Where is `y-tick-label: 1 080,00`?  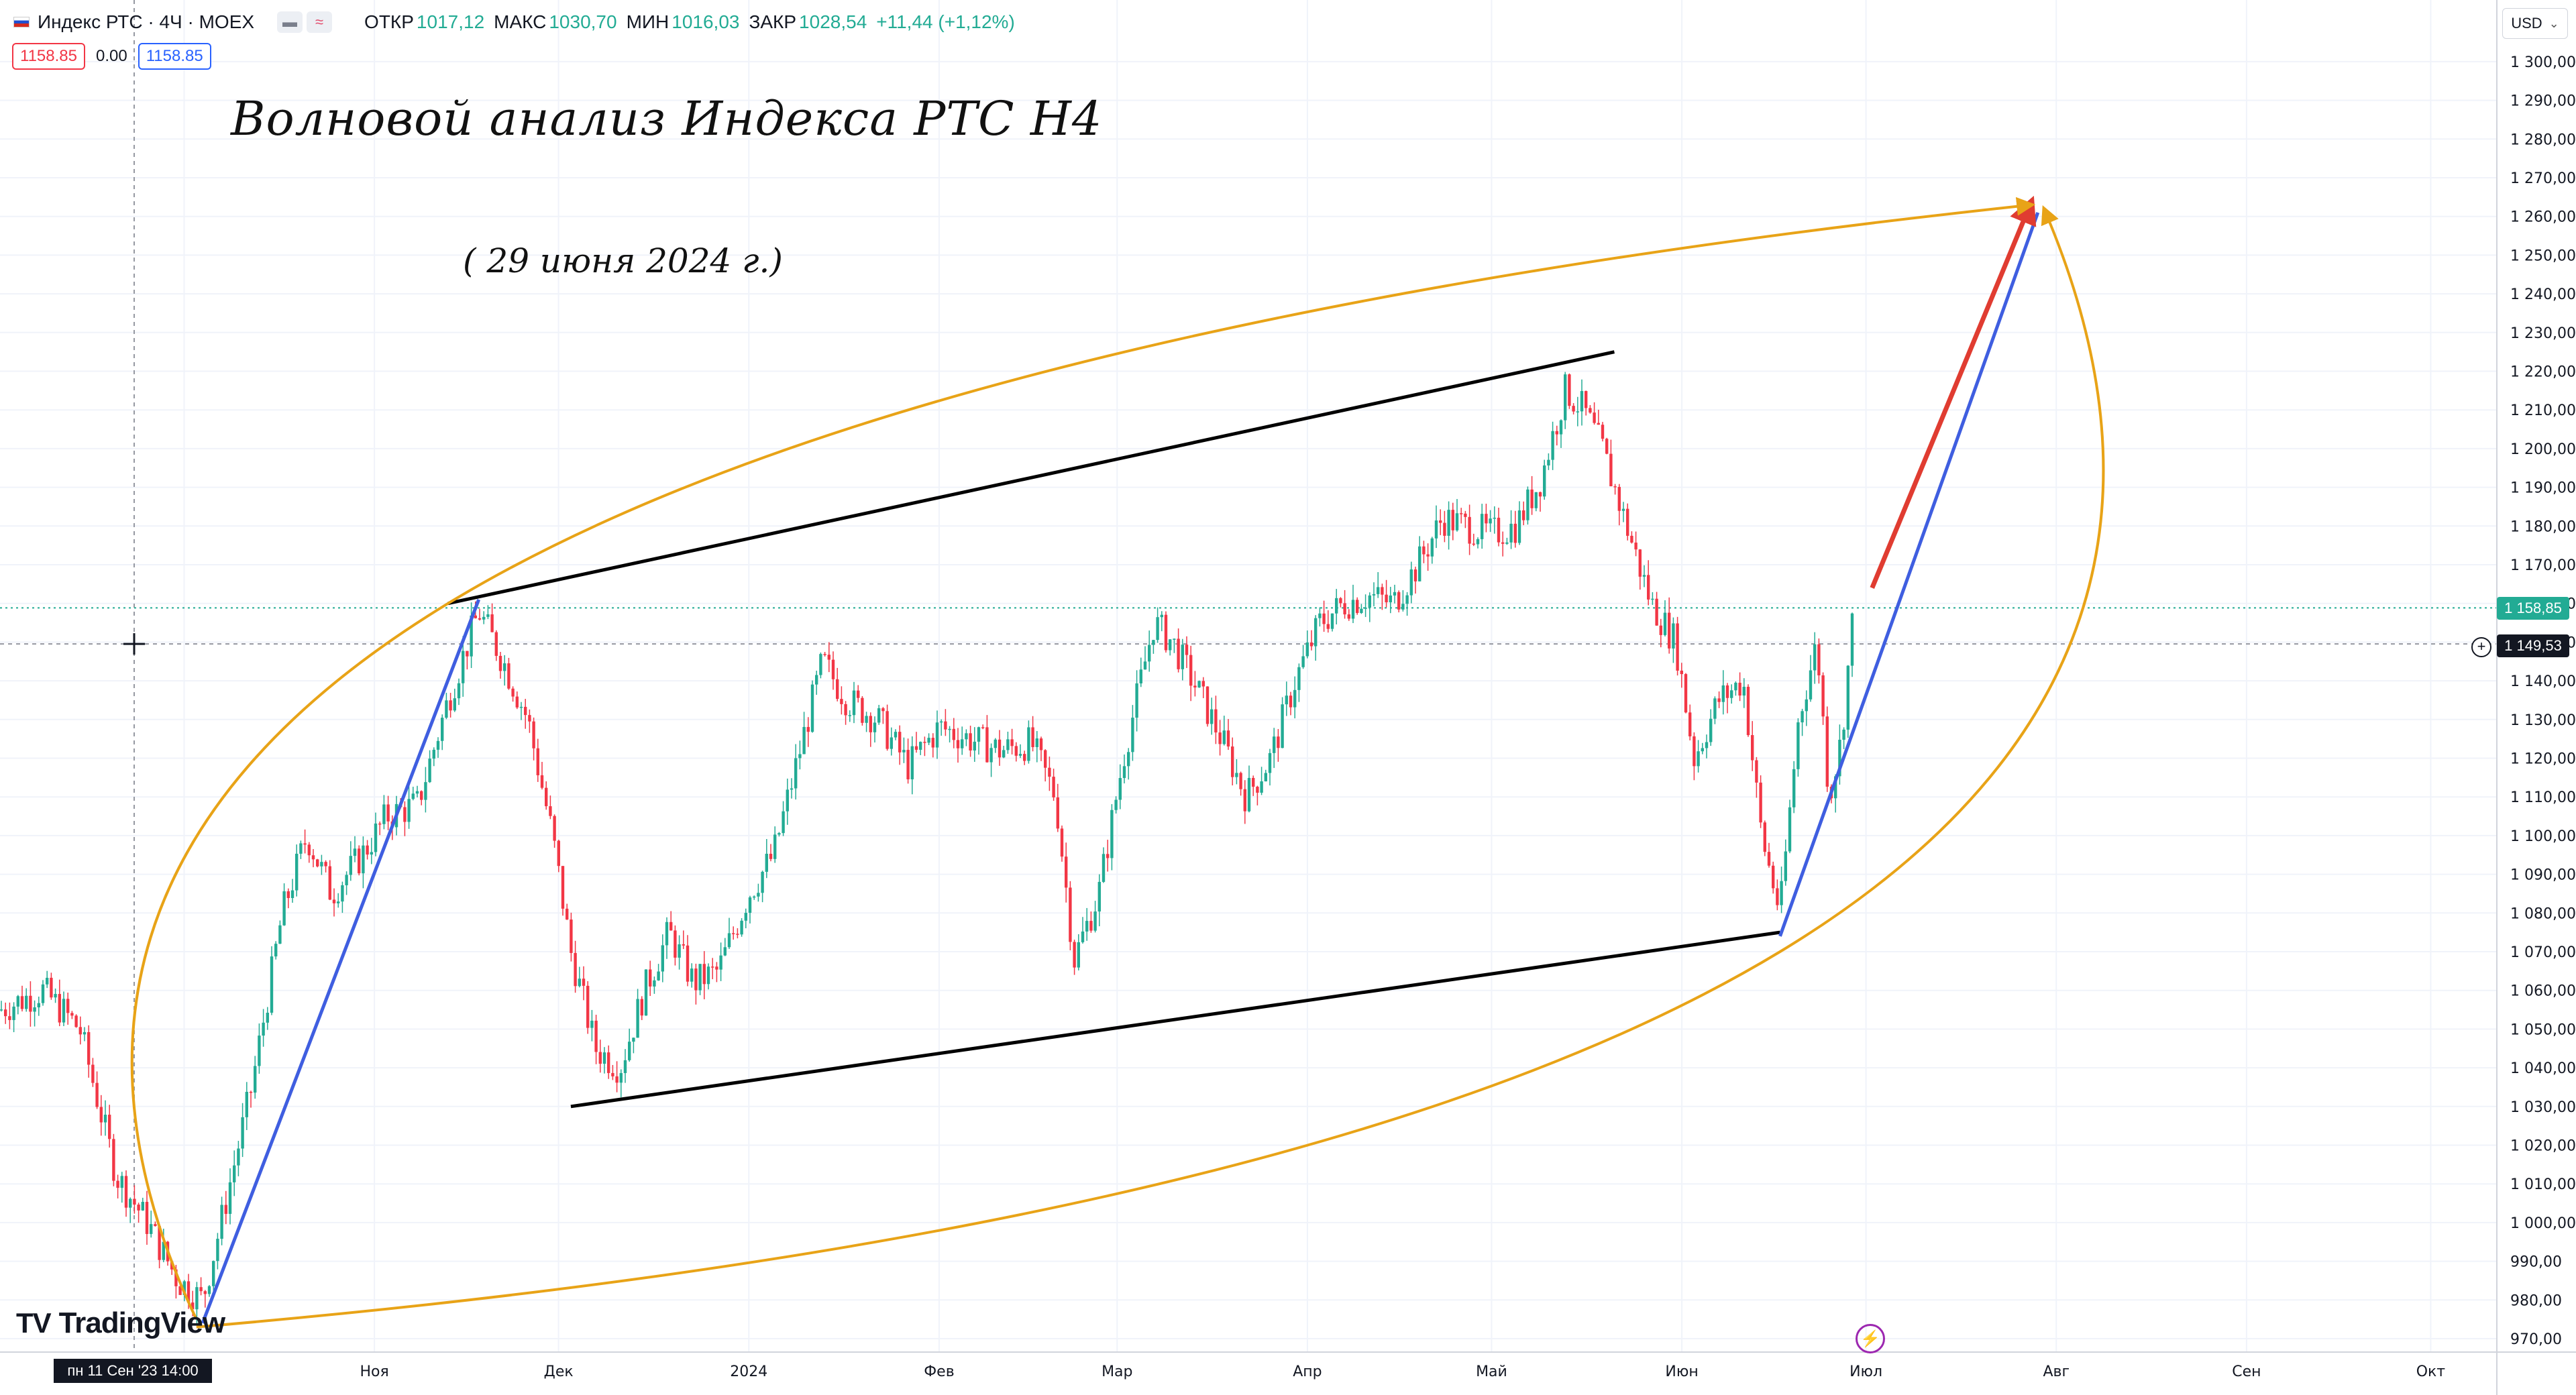 y-tick-label: 1 080,00 is located at coordinates (2543, 913).